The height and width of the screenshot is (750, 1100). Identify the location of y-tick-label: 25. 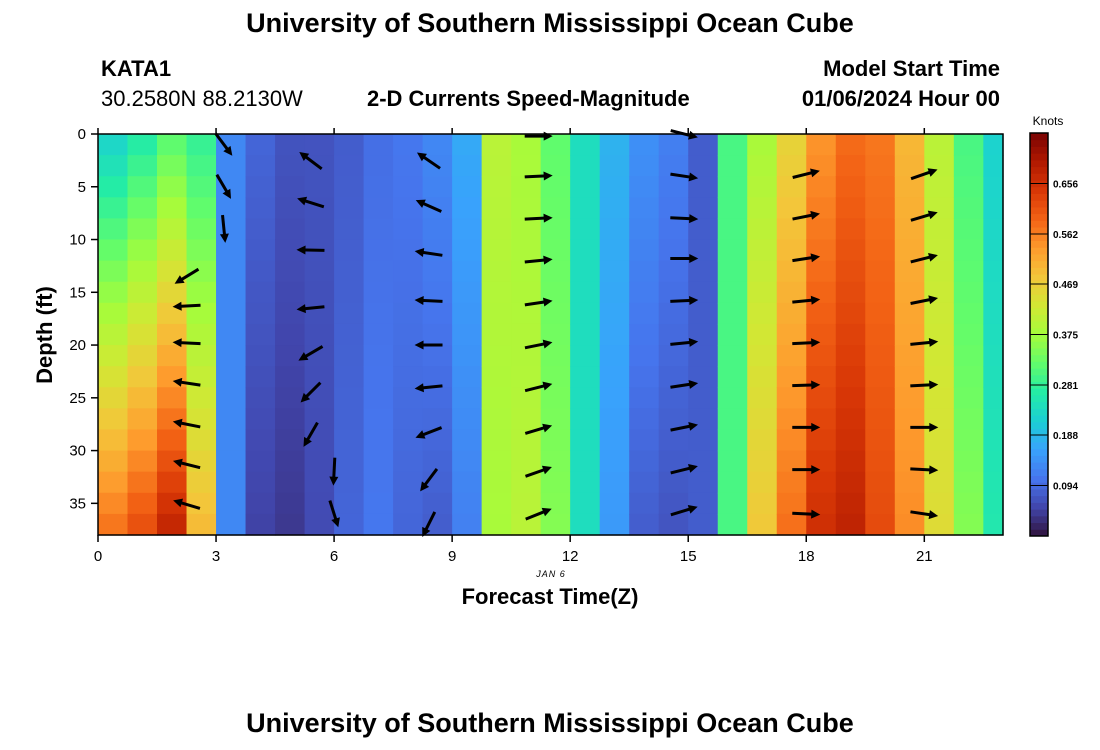
(77, 398).